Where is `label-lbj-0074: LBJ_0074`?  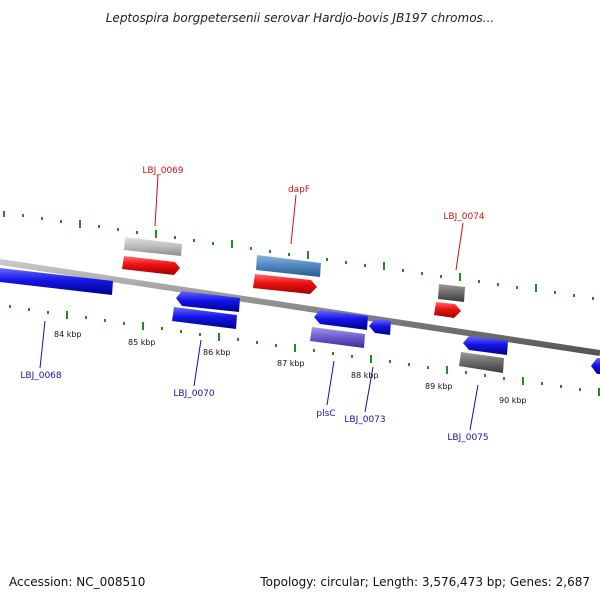 label-lbj-0074: LBJ_0074 is located at coordinates (464, 217).